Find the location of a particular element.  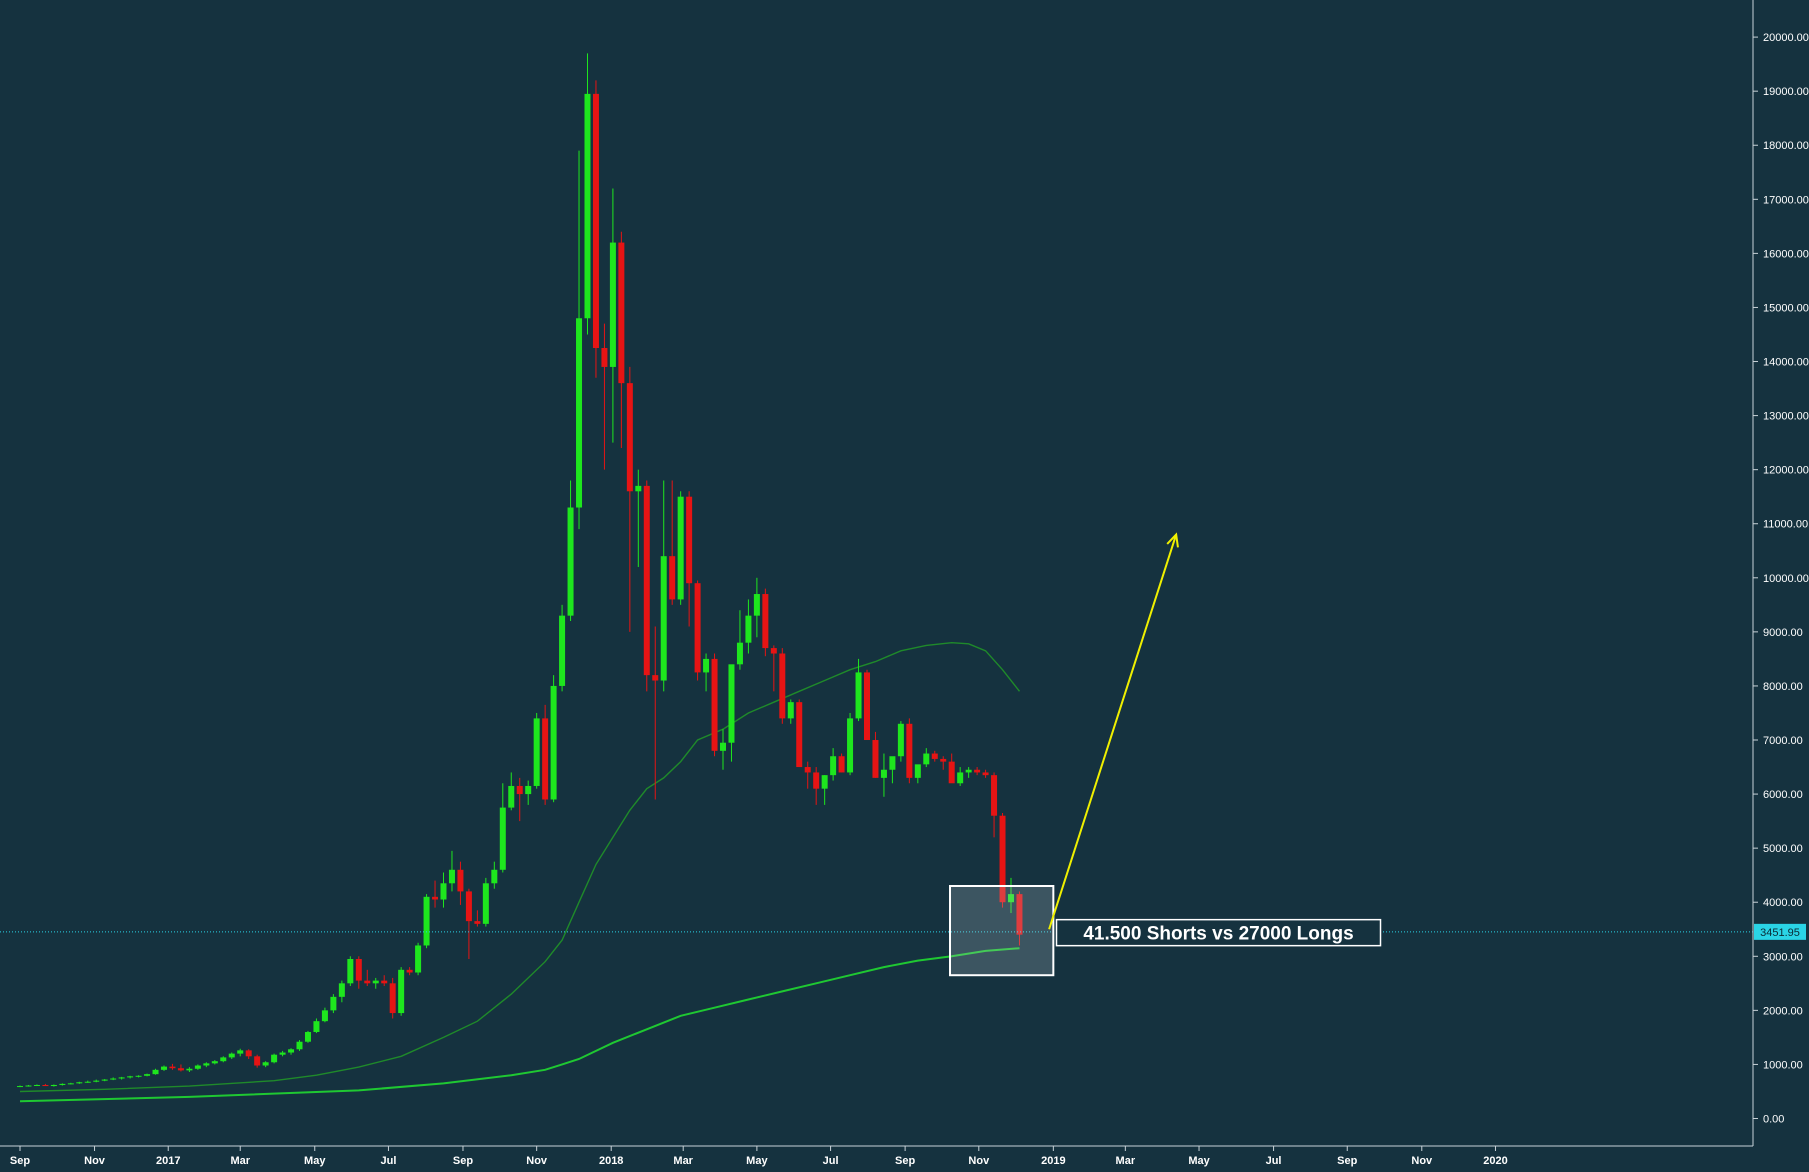

x-tick-label: Jul is located at coordinates (1274, 1161).